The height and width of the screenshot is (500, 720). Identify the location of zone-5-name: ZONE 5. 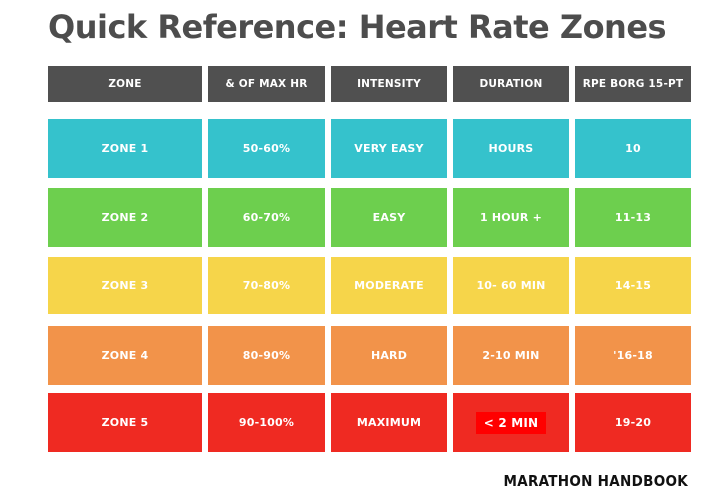
(125, 422).